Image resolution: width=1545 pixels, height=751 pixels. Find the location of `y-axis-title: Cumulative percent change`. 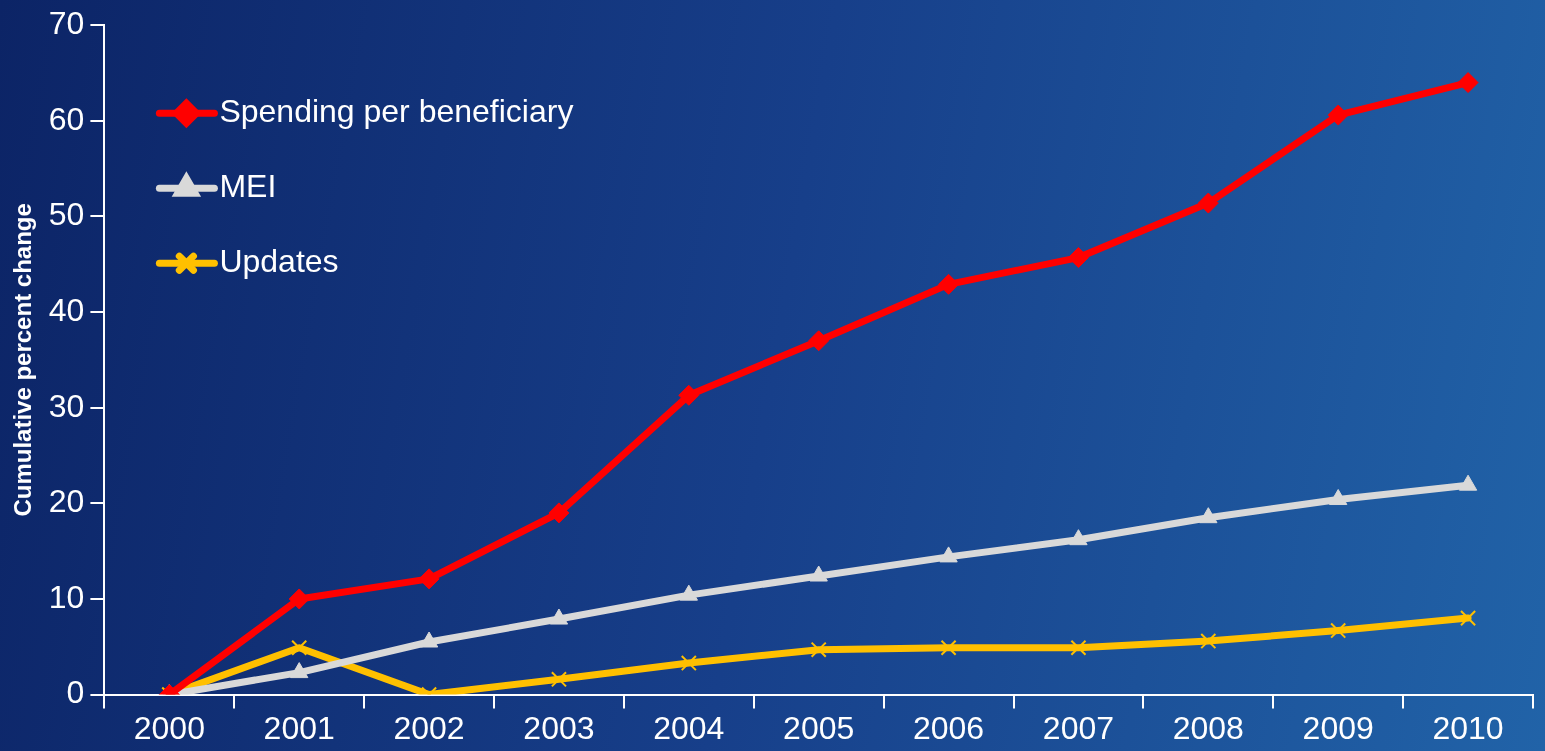

y-axis-title: Cumulative percent change is located at coordinates (23, 360).